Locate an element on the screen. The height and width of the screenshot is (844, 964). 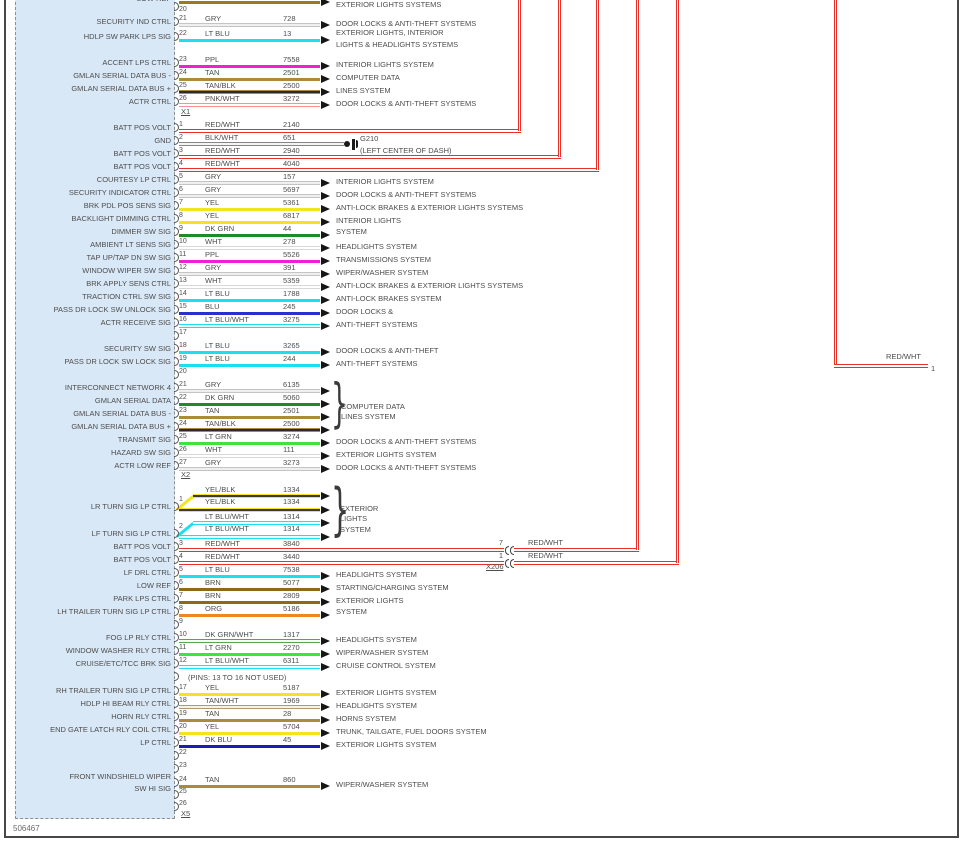
pin-number: 22 is located at coordinates (183, 33).